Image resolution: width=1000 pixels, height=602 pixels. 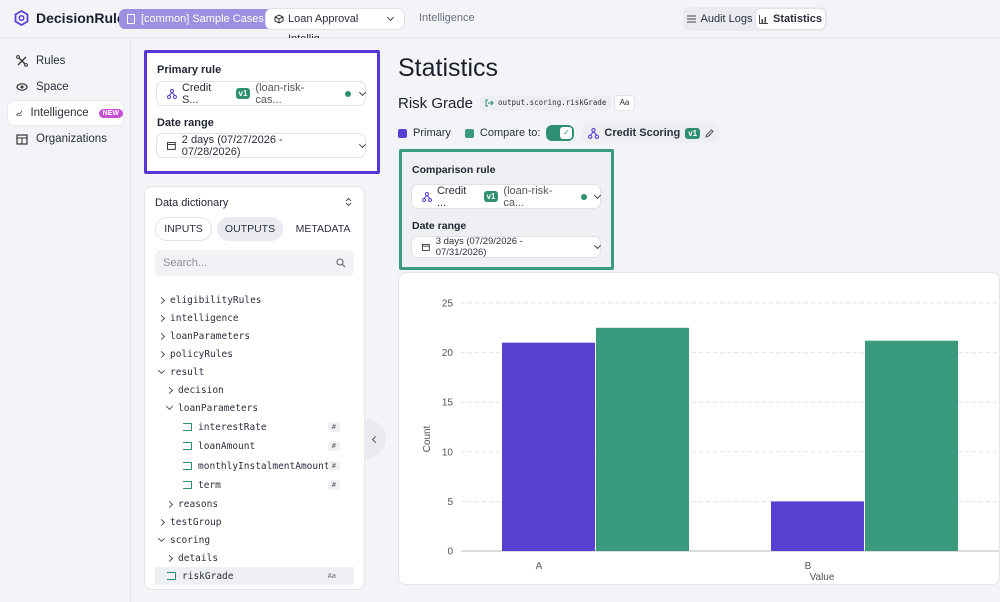 What do you see at coordinates (249, 522) in the screenshot?
I see `tree-folder: testGroup` at bounding box center [249, 522].